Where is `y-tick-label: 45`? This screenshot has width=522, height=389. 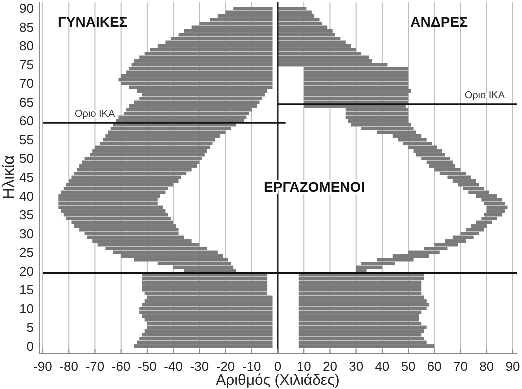 y-tick-label: 45 is located at coordinates (27, 177).